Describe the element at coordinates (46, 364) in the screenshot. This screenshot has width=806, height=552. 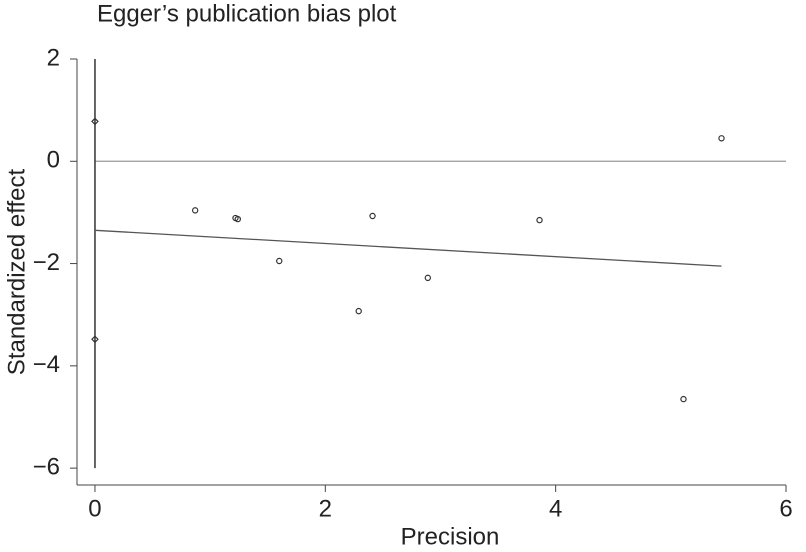
I see `y-tick-label: −4` at that location.